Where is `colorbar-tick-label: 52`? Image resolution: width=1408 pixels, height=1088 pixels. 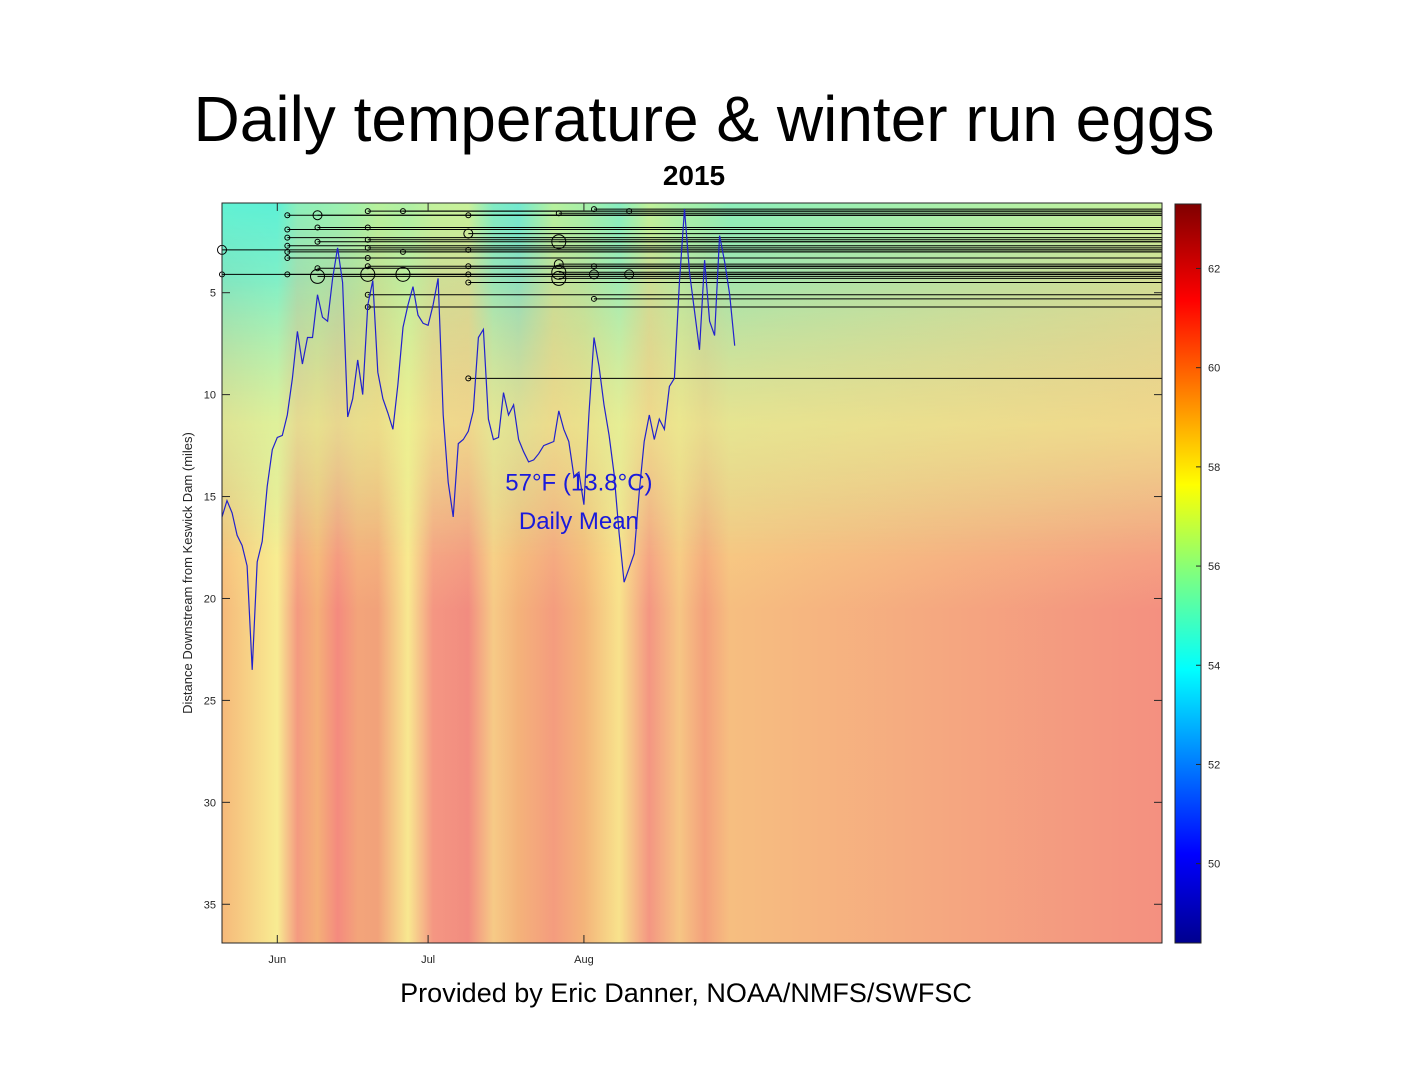
colorbar-tick-label: 52 is located at coordinates (1214, 765).